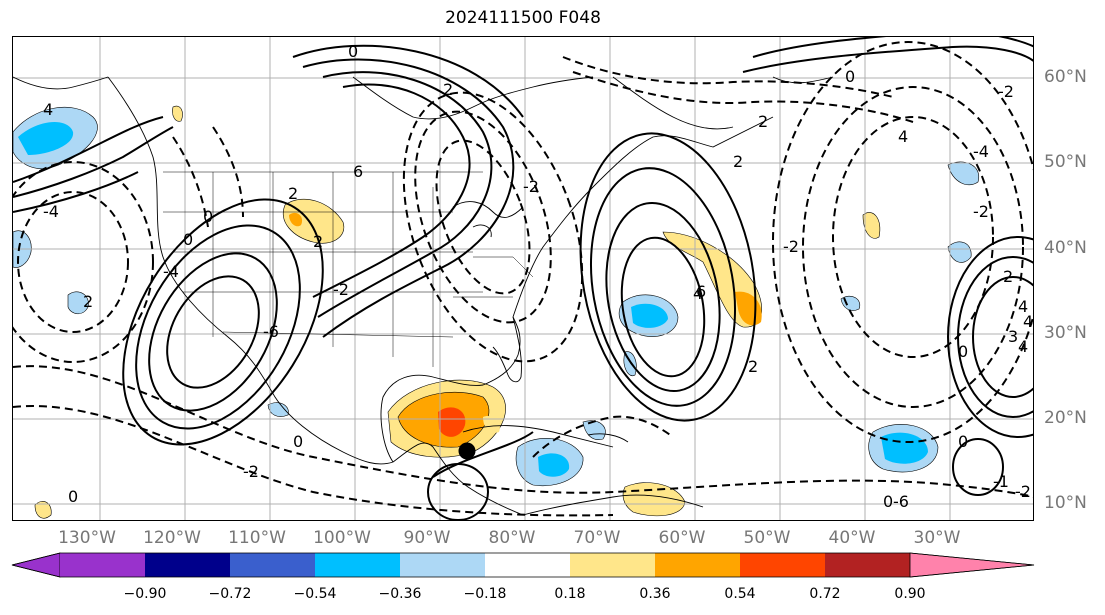 This screenshot has width=1105, height=615. I want to click on political-borders, so click(348, 269).